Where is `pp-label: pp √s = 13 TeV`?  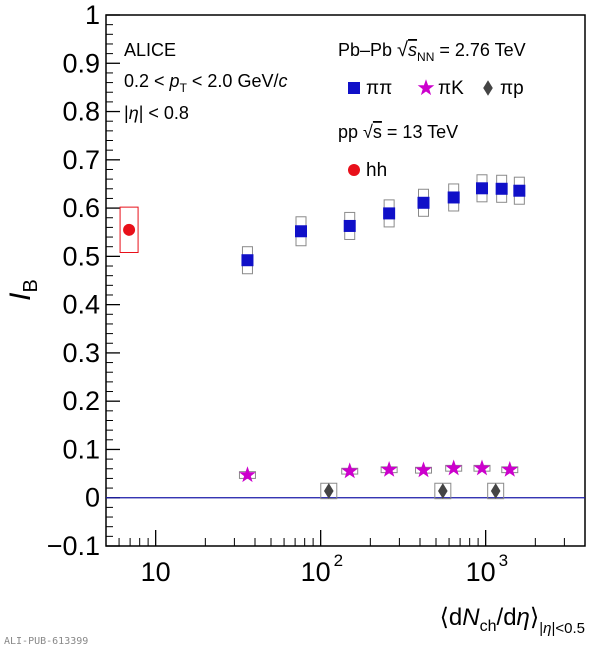 pp-label: pp √s = 13 TeV is located at coordinates (398, 132).